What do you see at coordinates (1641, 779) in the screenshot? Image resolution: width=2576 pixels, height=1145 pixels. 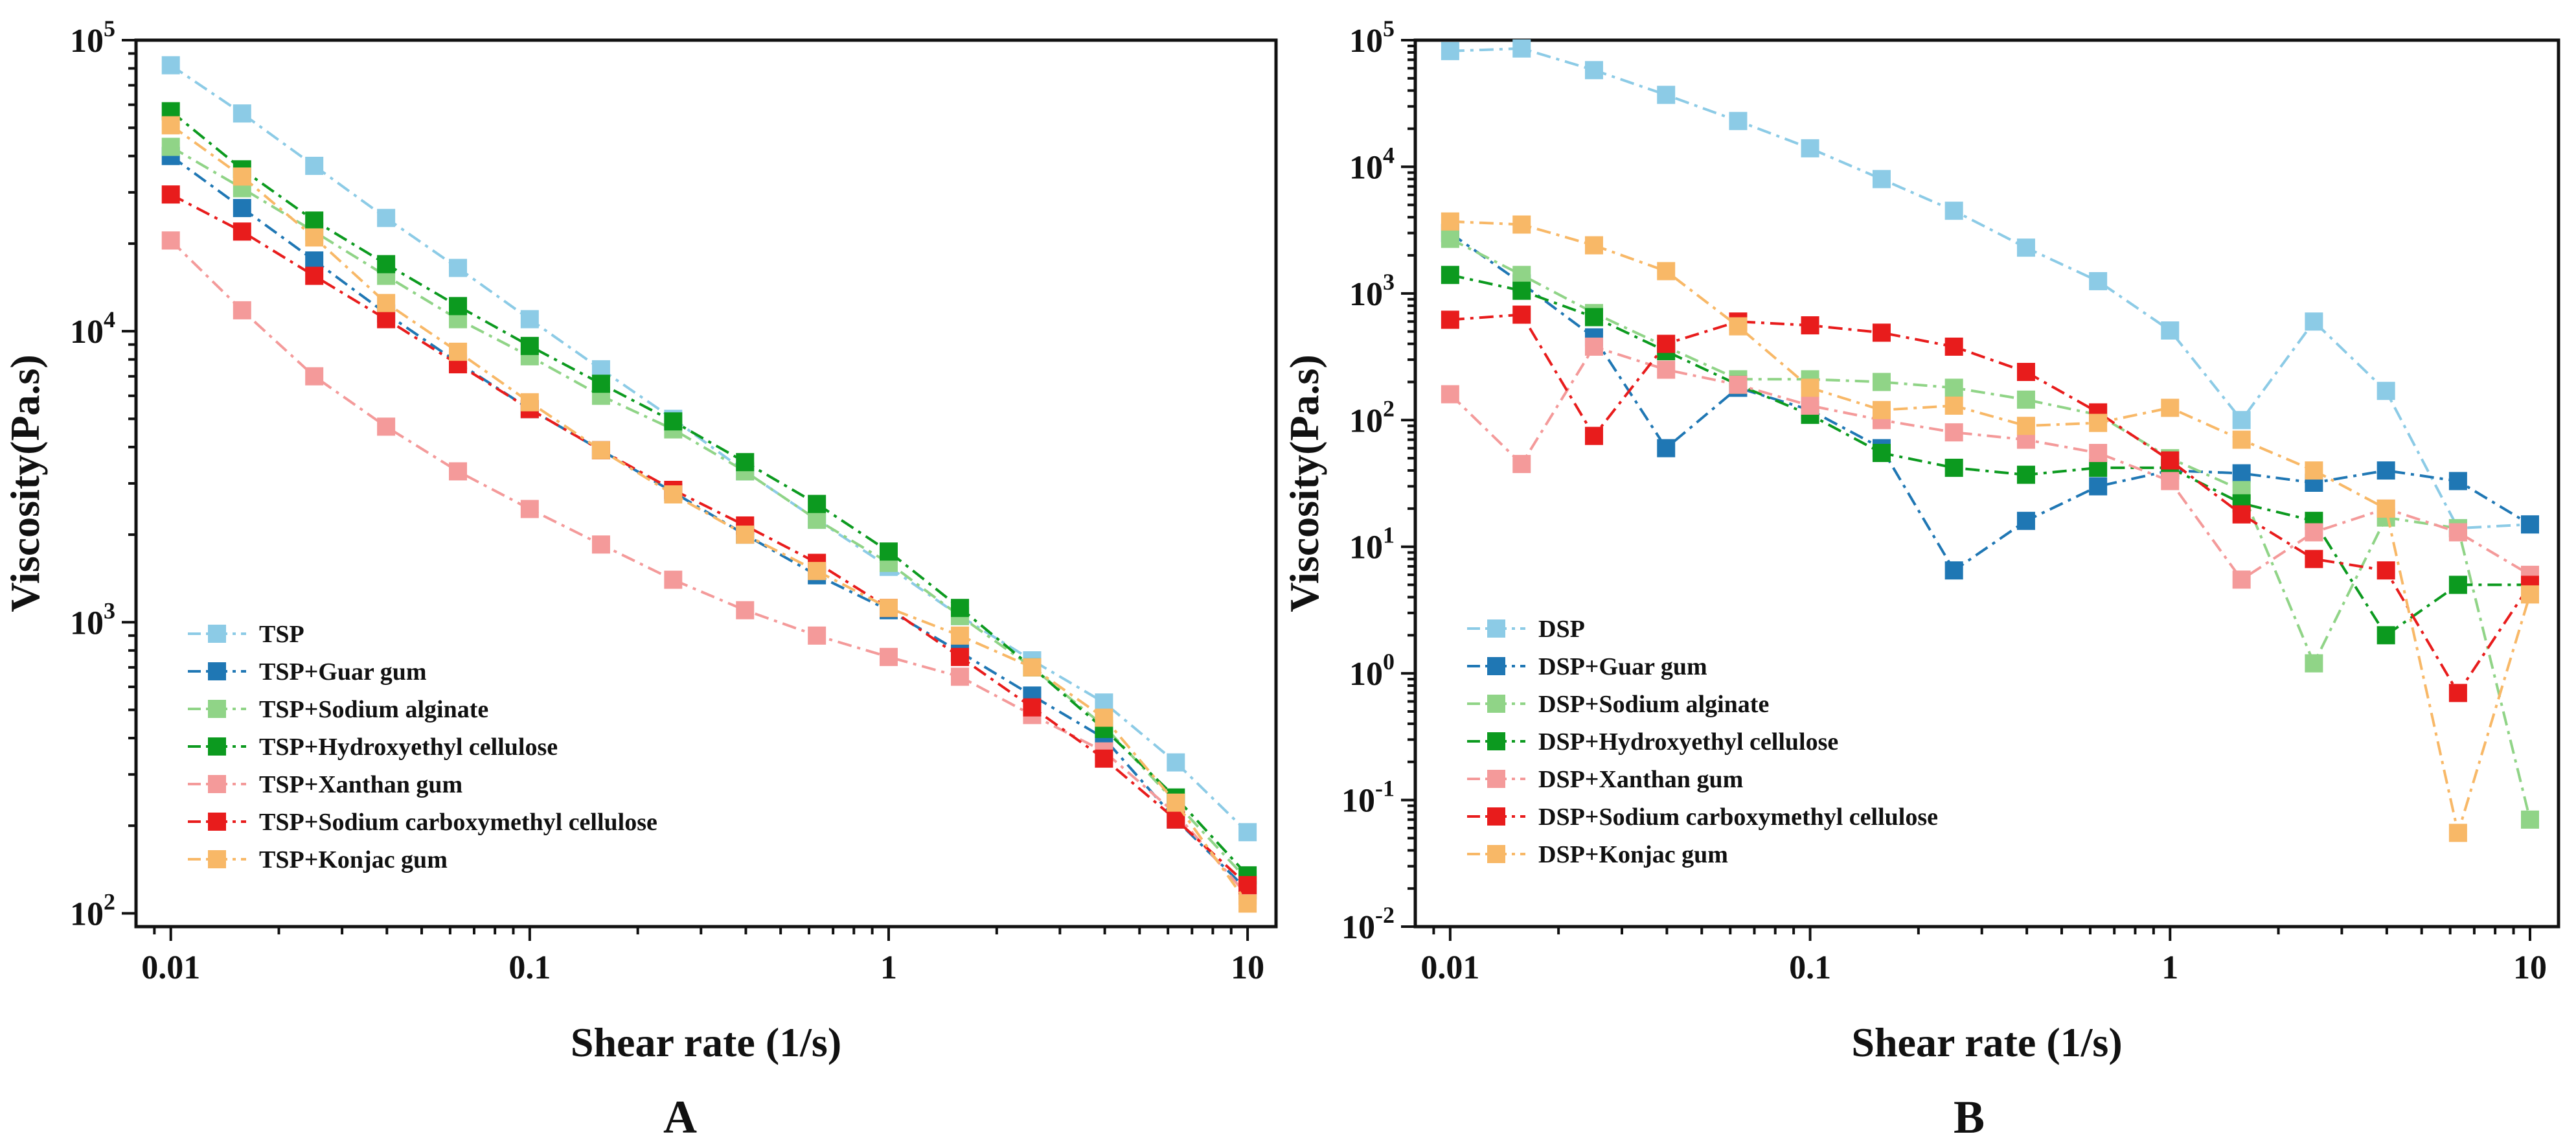 I see `panel-b-legend-dsp-xanthan-gum-label: DSP+Xanthan gum` at bounding box center [1641, 779].